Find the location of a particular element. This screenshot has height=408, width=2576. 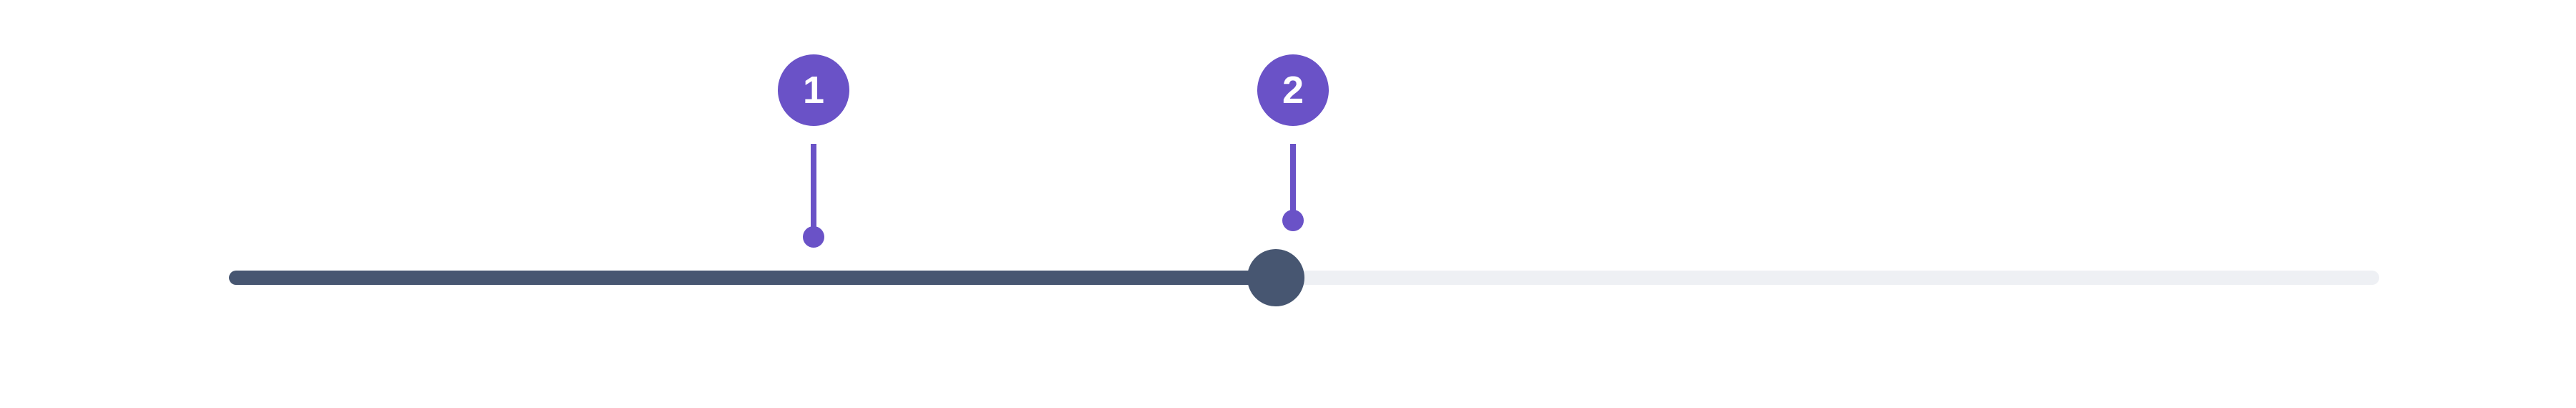

slider-thumb is located at coordinates (1276, 277).